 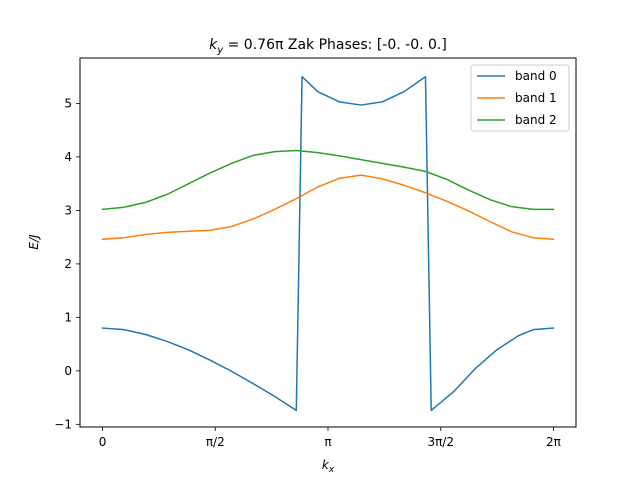 I want to click on y-axis-ticks: −1 0 1 2 3 4 5, so click(x=67, y=263).